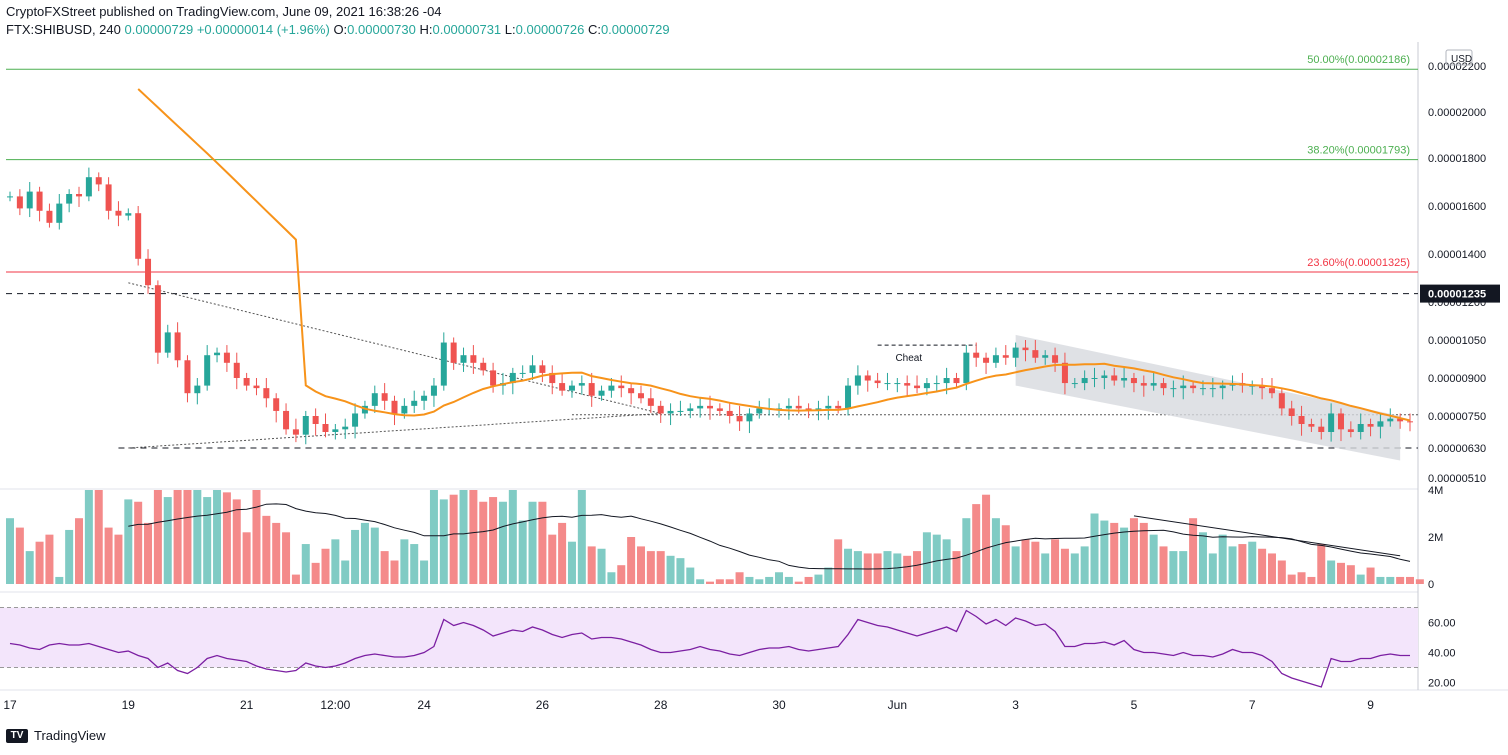  I want to click on volume-tick-label: 4M, so click(1435, 491).